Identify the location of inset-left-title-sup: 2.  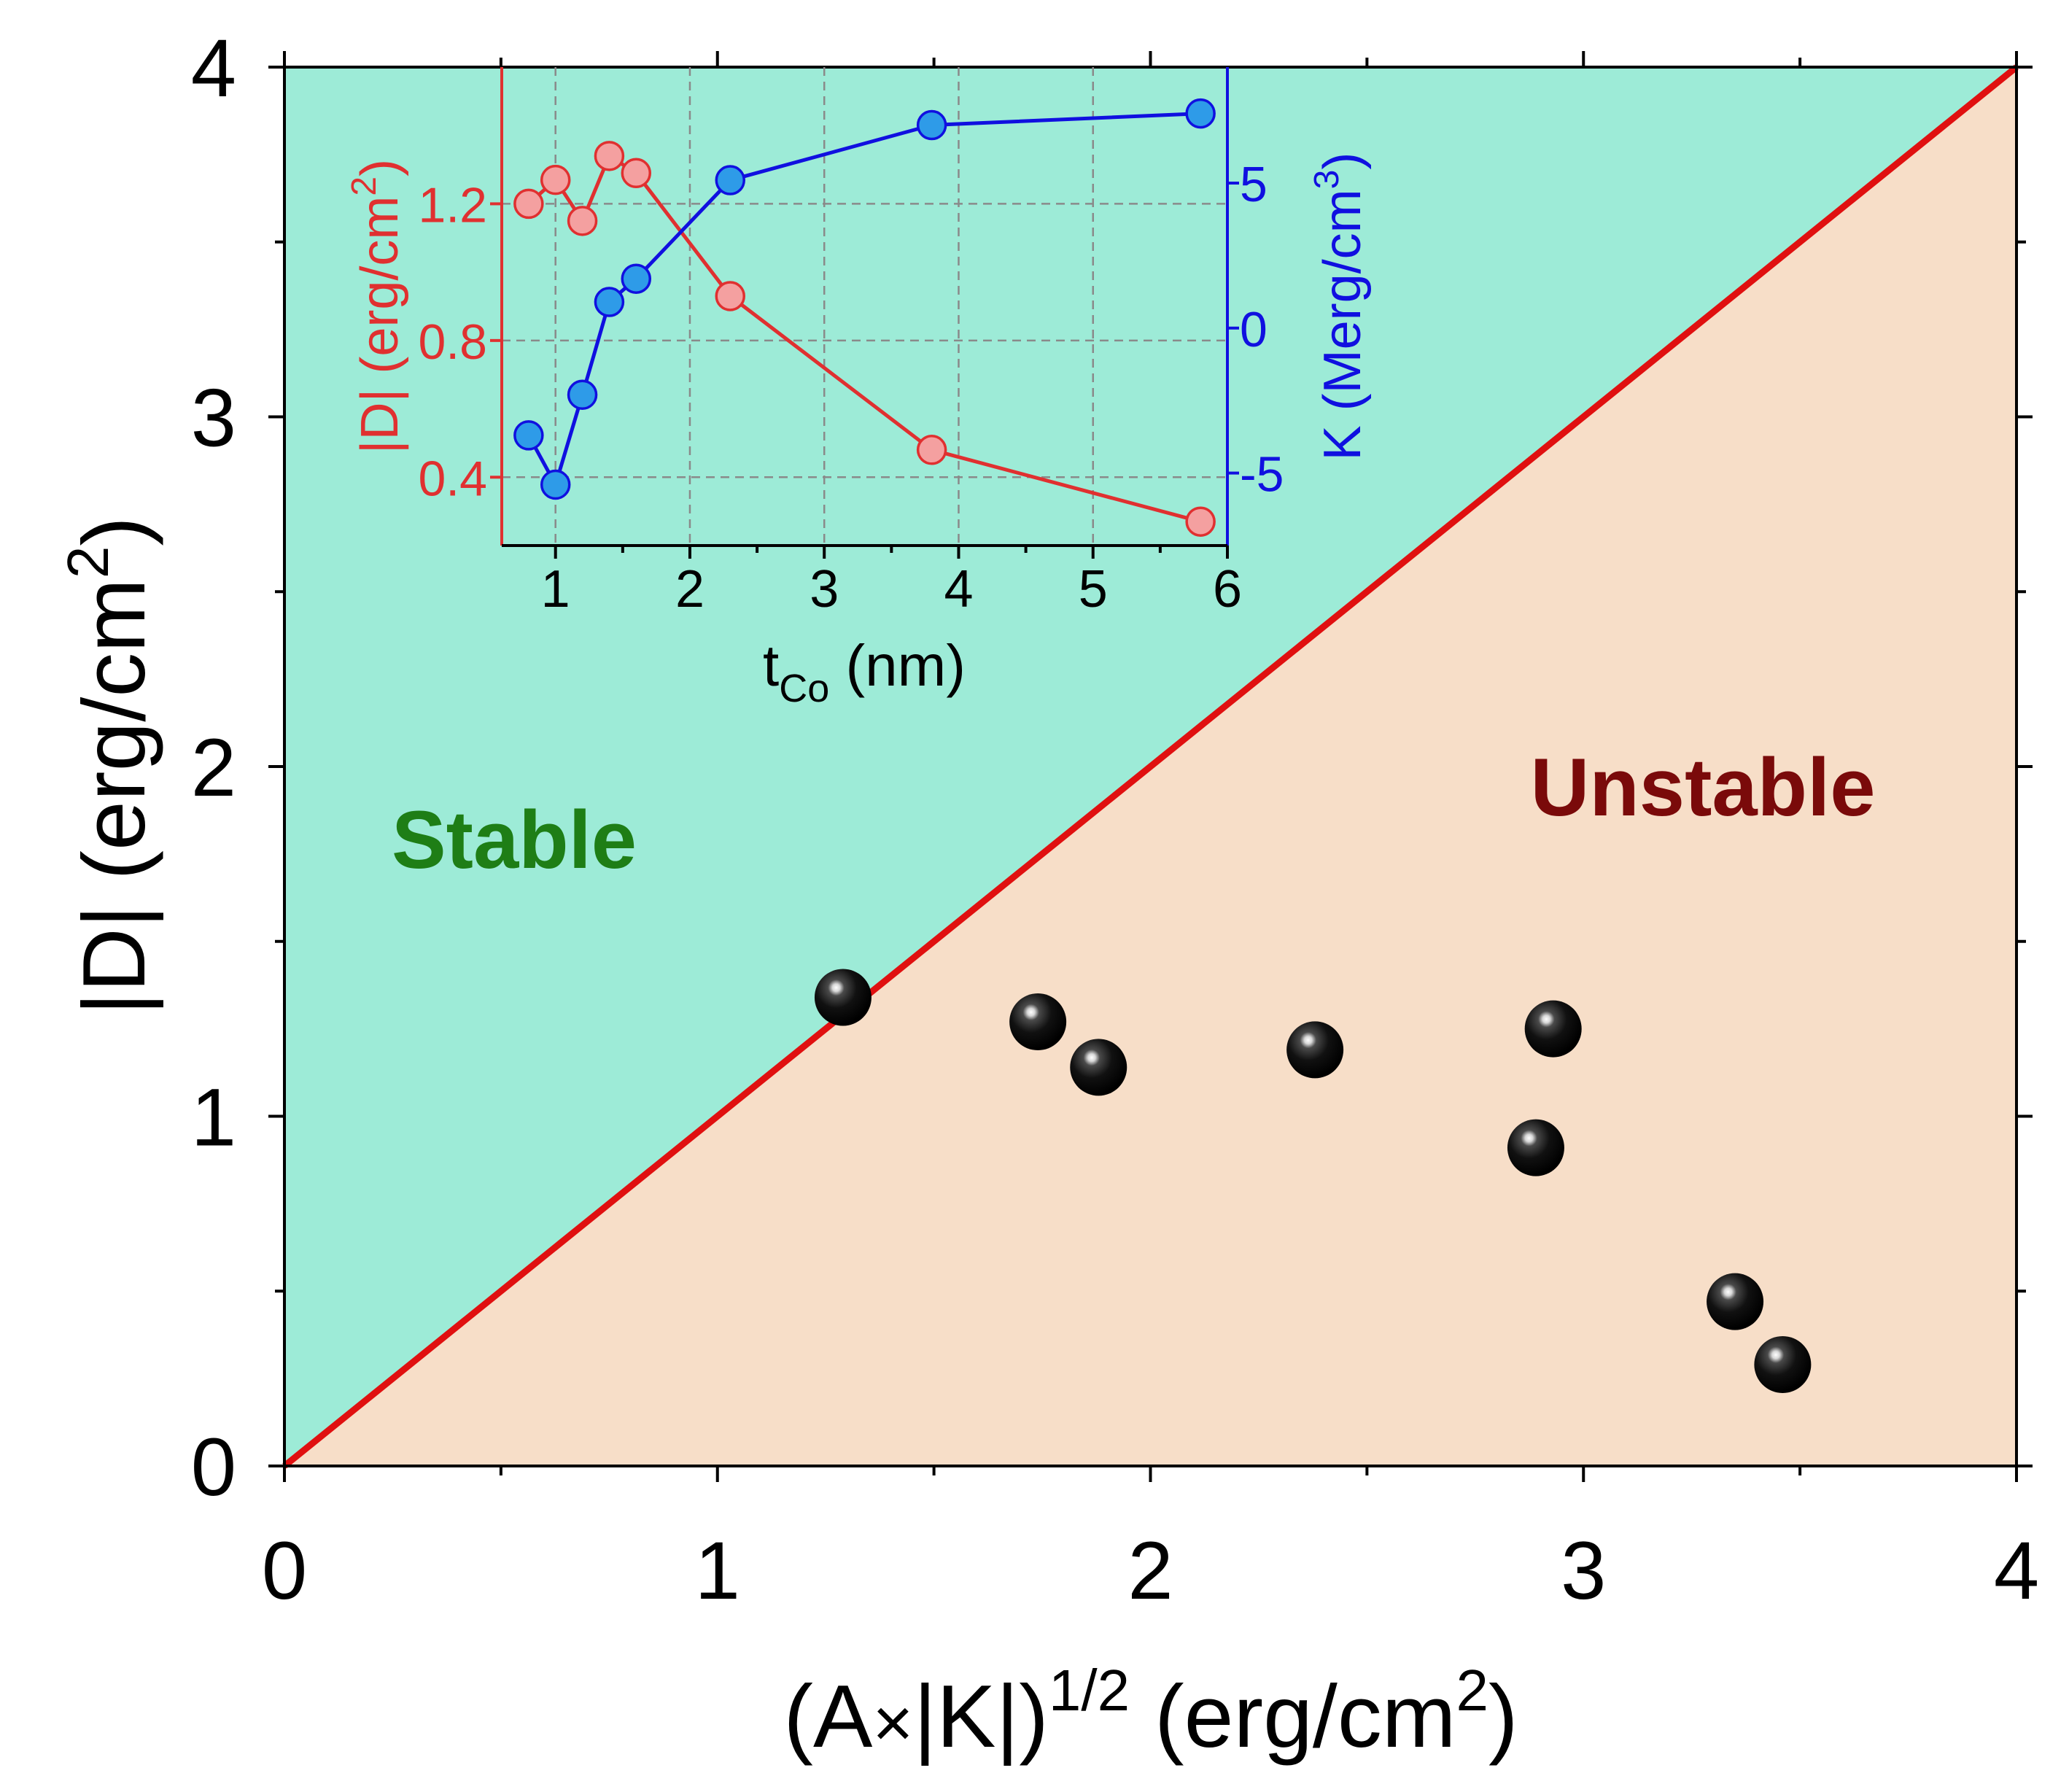
(365, 186).